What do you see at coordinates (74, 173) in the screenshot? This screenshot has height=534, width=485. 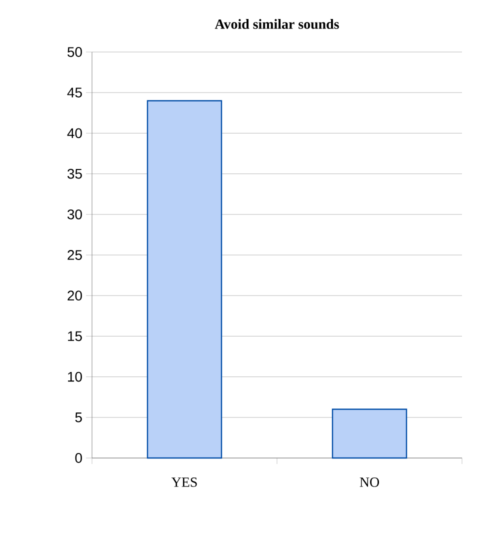 I see `y-tick-label: 35` at bounding box center [74, 173].